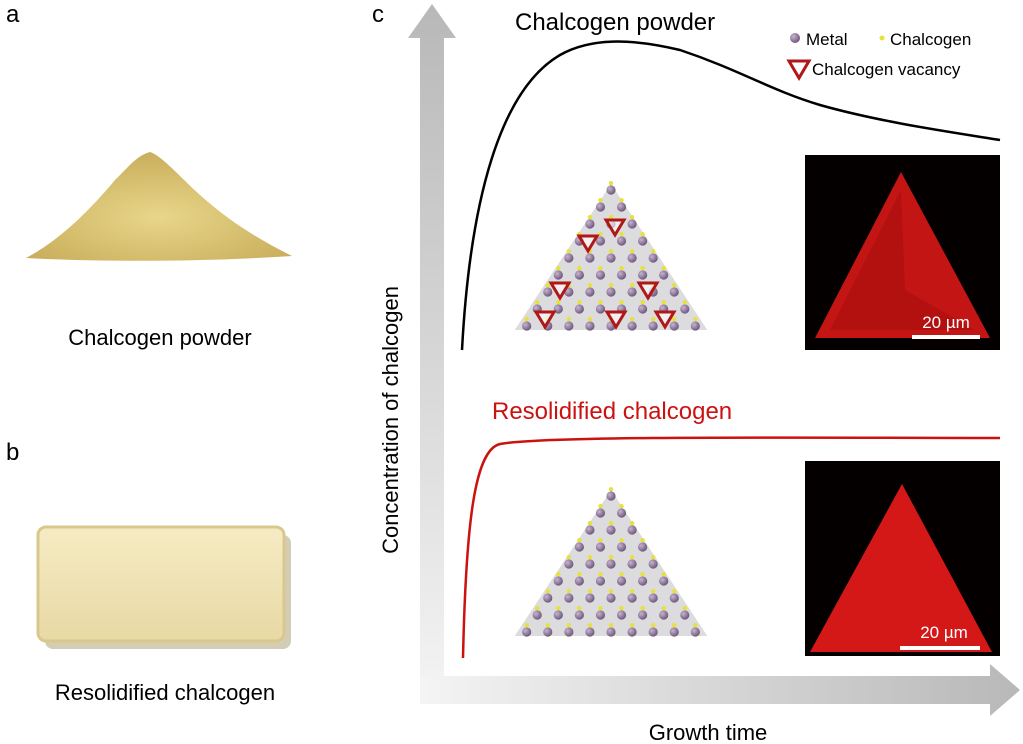 This screenshot has width=1023, height=744. I want to click on scale-bar-label-bottom: 20 µm, so click(944, 632).